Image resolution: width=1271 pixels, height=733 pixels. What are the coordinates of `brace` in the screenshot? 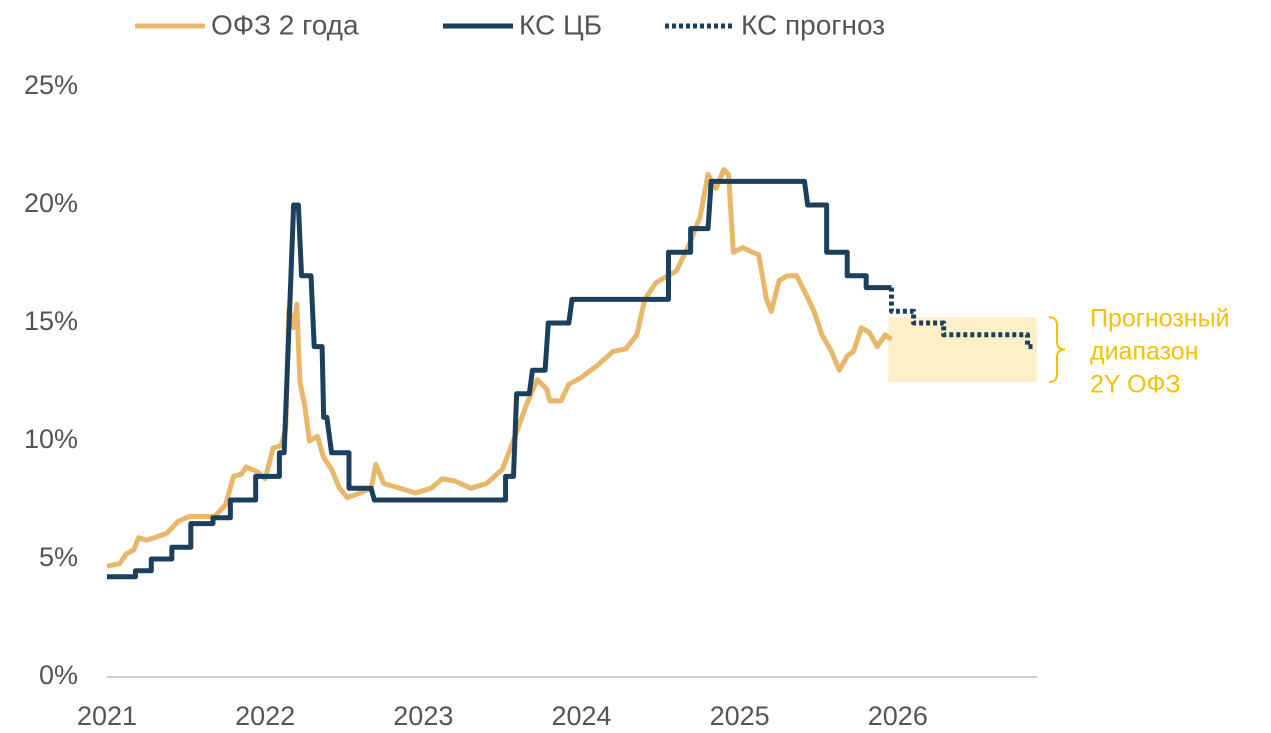 It's located at (1057, 349).